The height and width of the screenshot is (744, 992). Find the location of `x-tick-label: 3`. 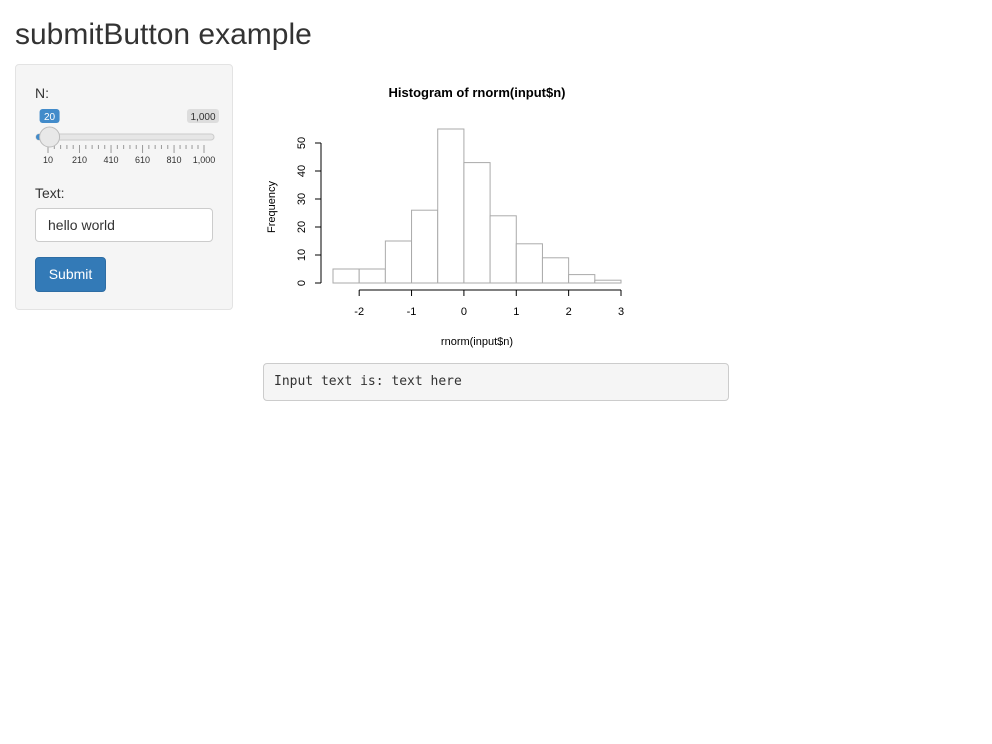

x-tick-label: 3 is located at coordinates (621, 312).